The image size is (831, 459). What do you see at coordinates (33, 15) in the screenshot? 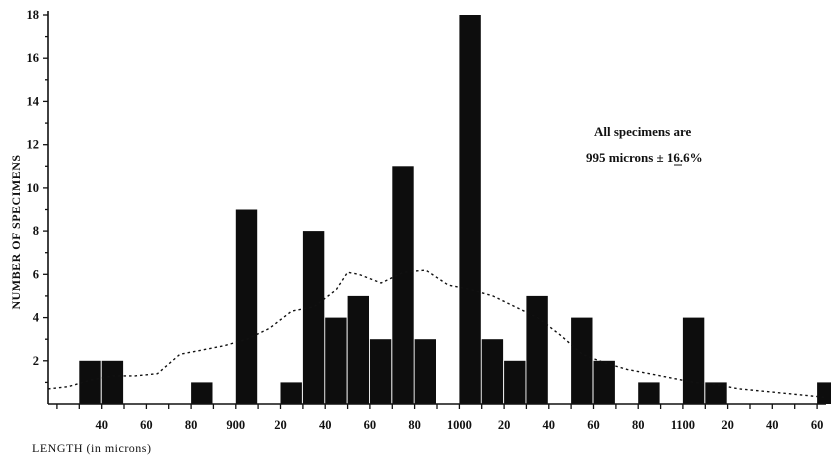
I see `y-tick-label: 18` at bounding box center [33, 15].